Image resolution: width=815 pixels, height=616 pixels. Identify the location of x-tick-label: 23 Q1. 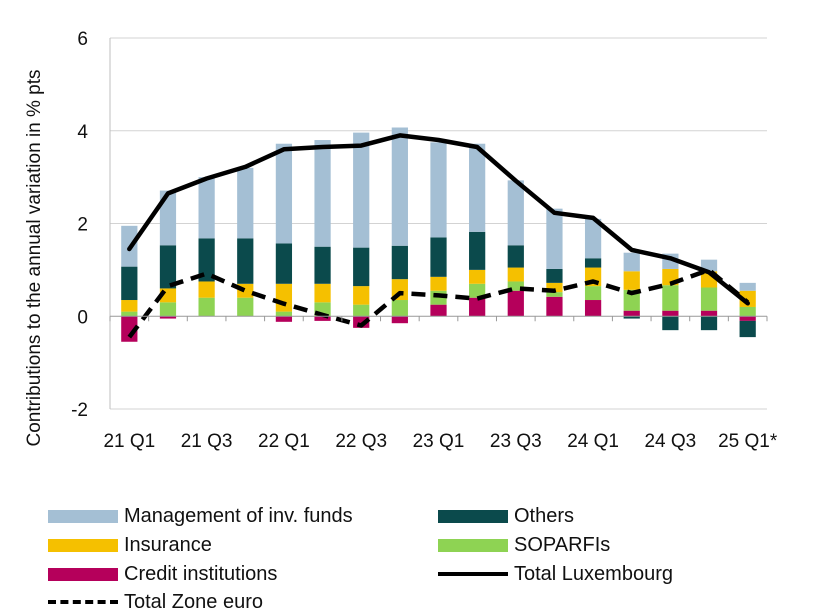
(439, 441).